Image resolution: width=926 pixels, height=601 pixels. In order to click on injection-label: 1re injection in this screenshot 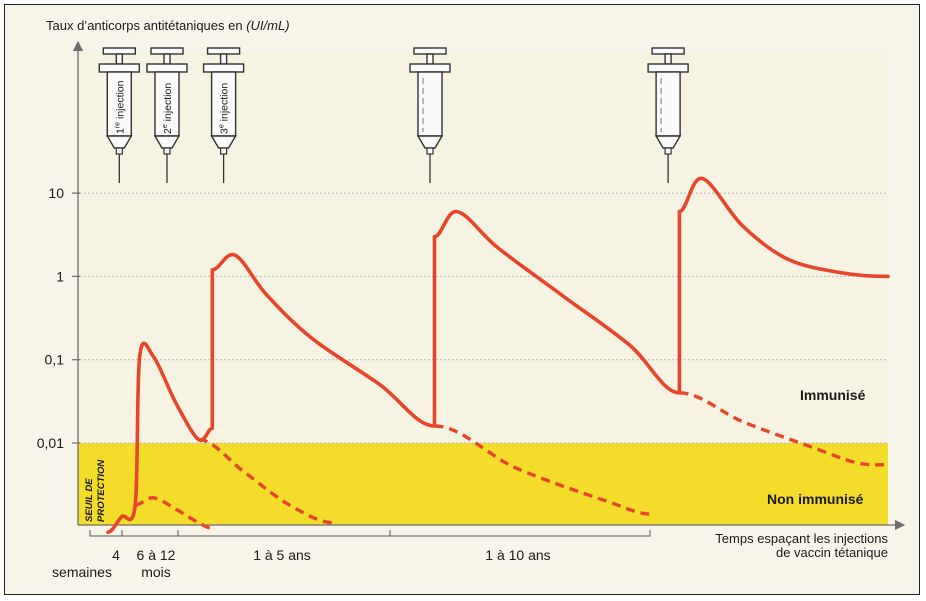, I will do `click(120, 107)`.